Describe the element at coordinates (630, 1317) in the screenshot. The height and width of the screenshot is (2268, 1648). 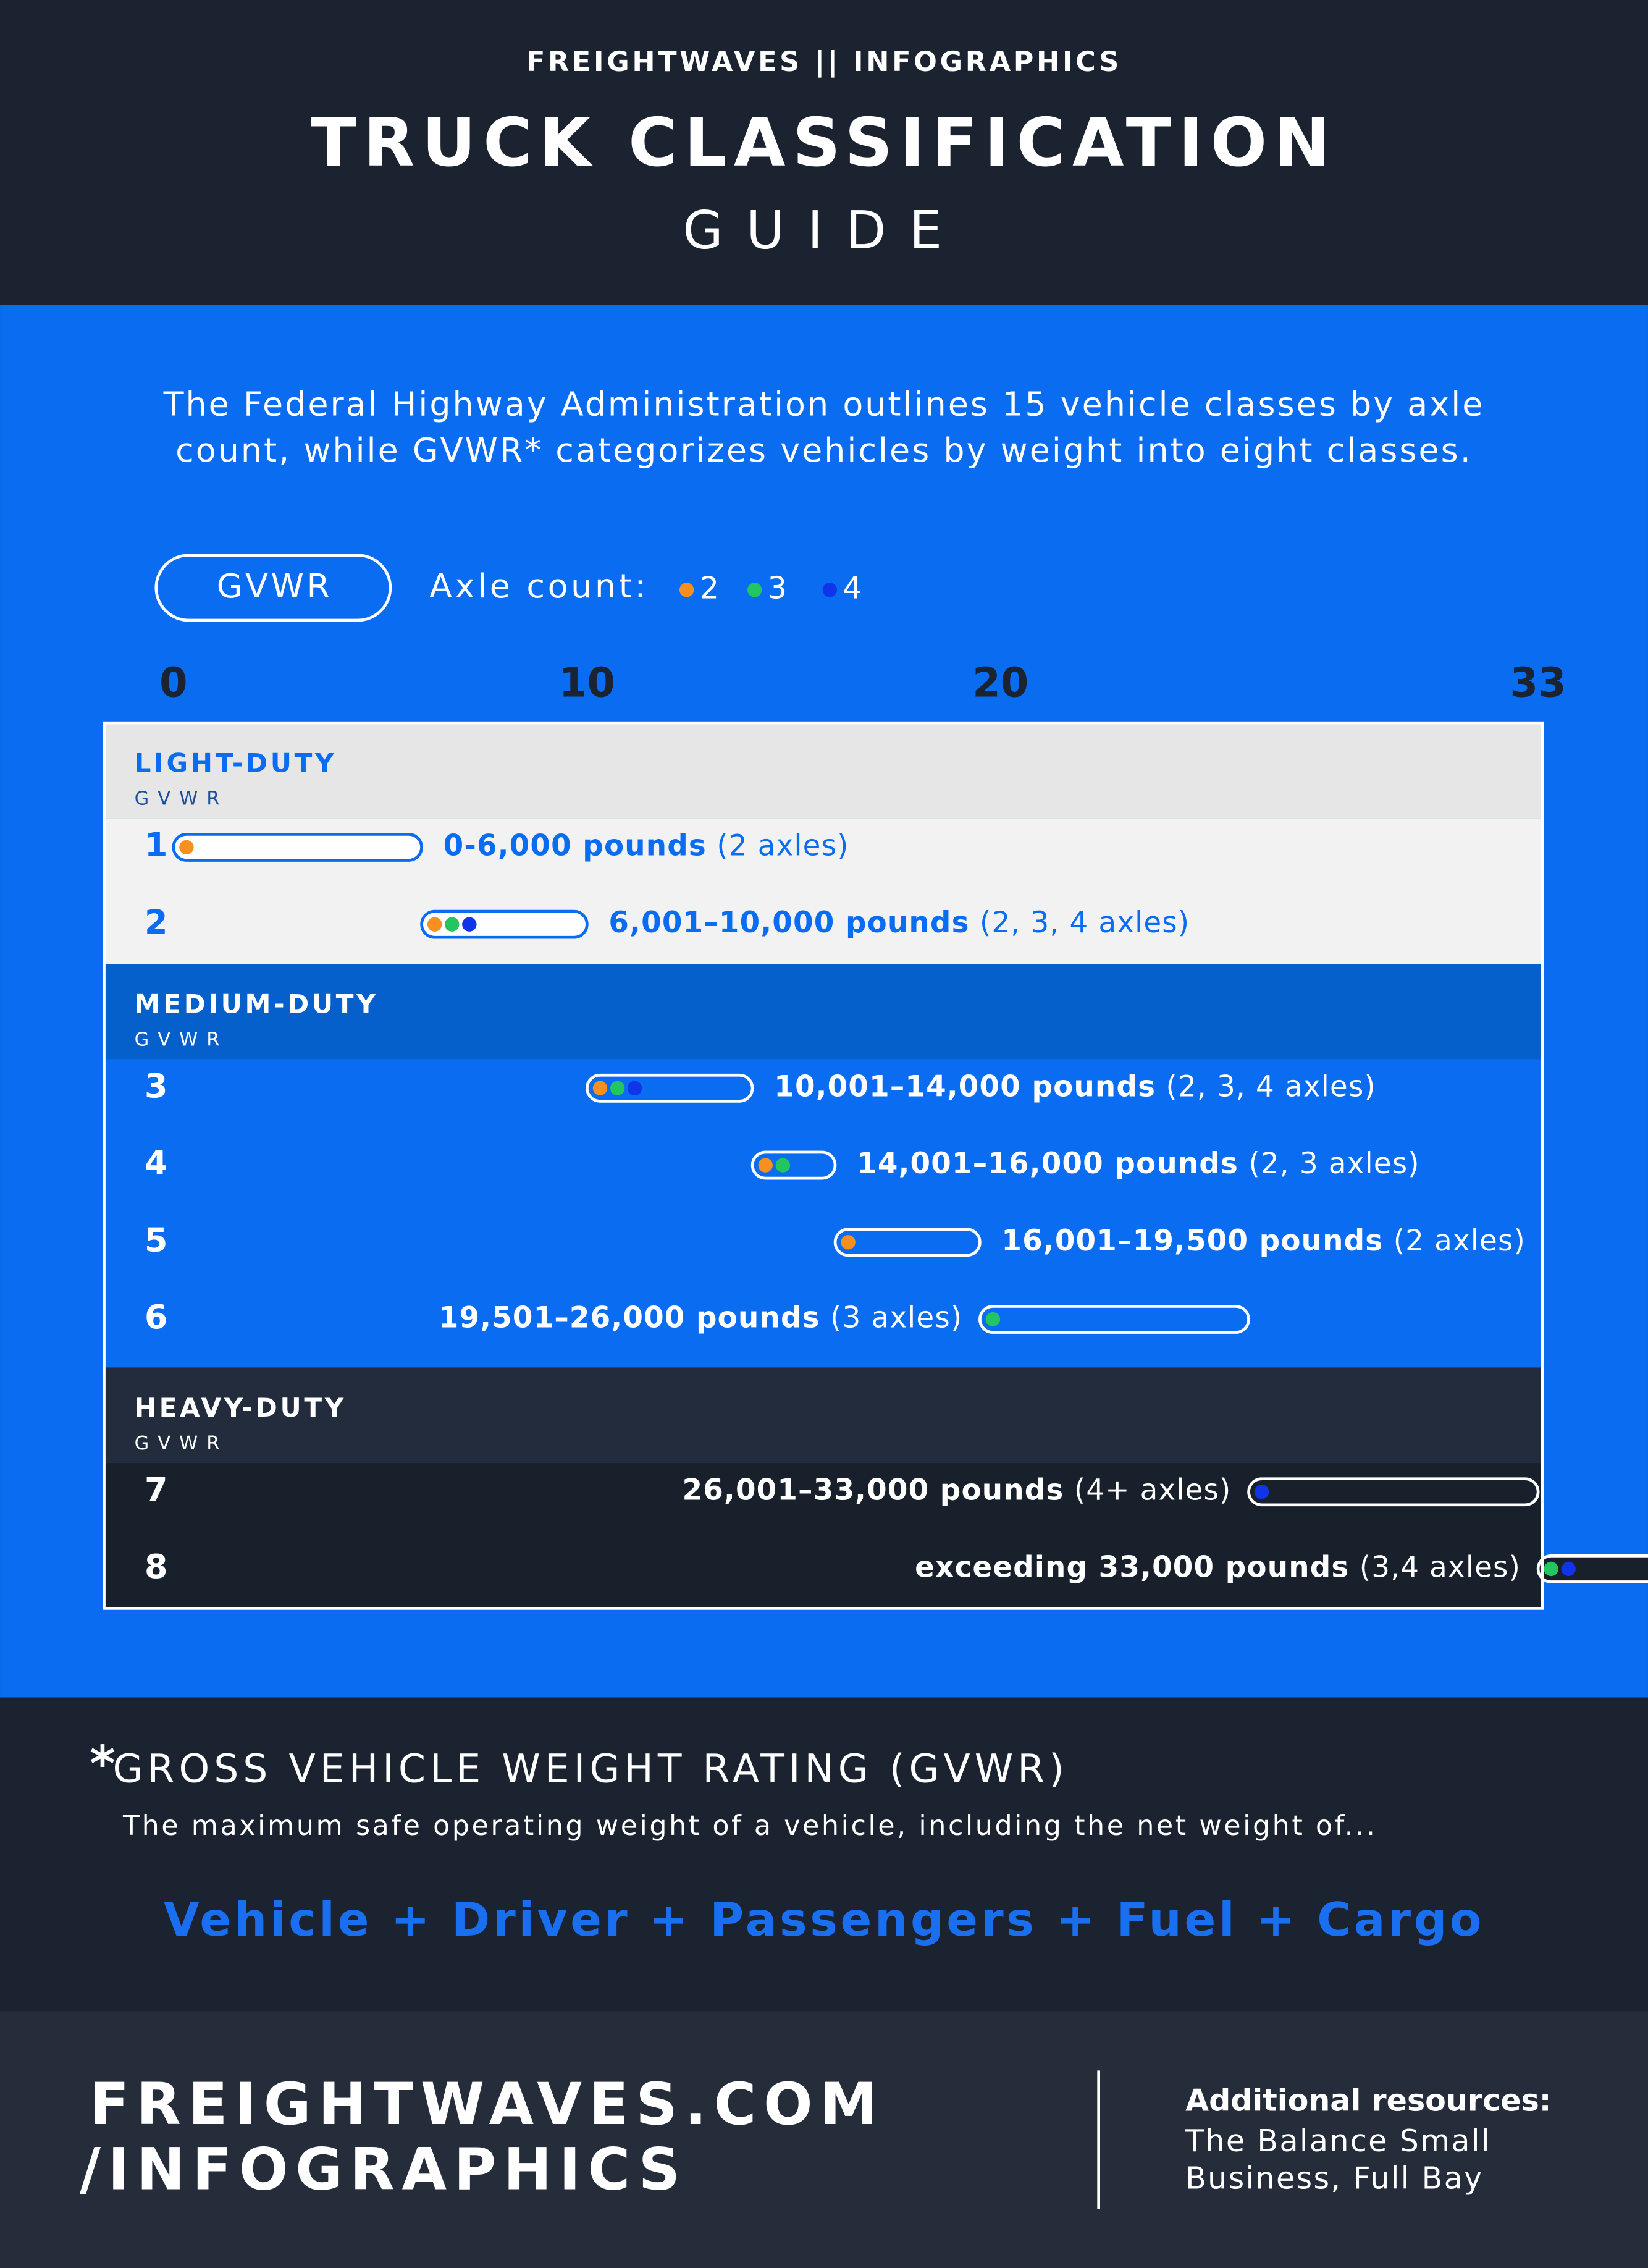
I see `range-value: 19,501–26,000 pounds` at that location.